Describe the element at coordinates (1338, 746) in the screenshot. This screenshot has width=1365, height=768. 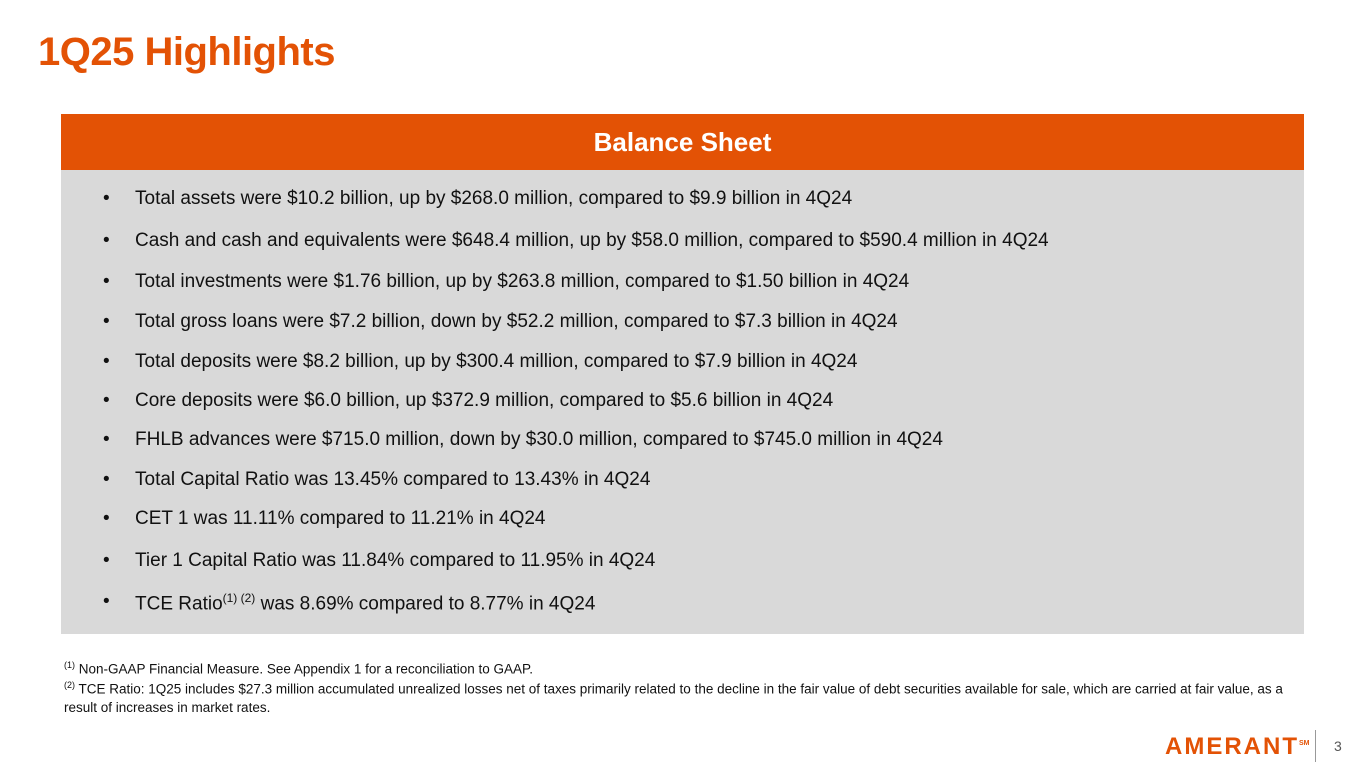
I see `page-number: 3` at that location.